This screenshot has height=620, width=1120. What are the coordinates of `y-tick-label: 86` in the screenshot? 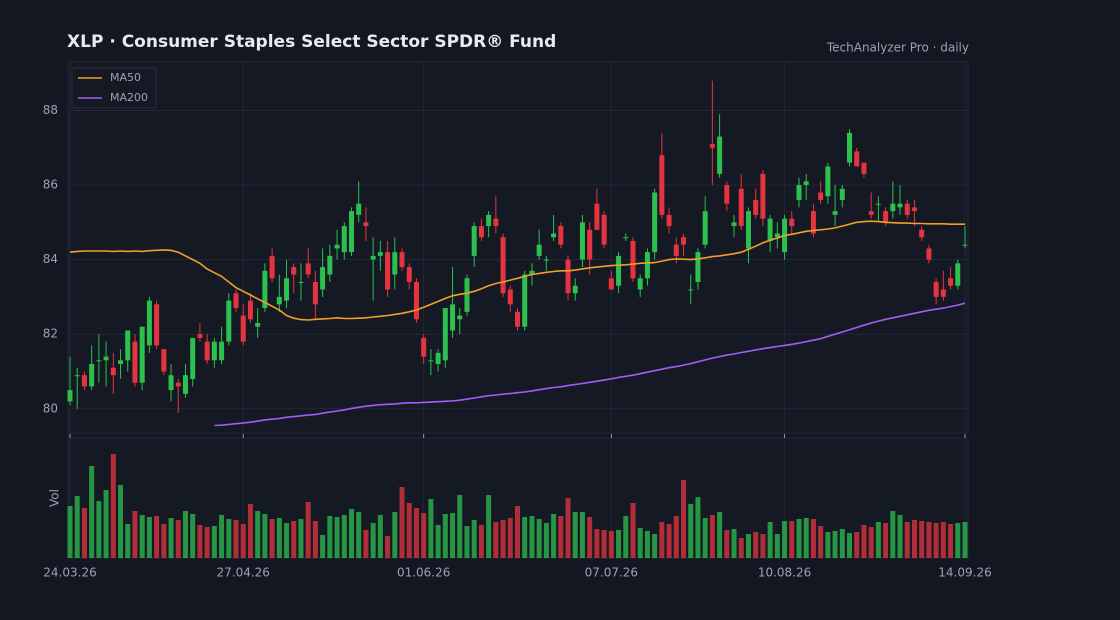 It's located at (50, 185).